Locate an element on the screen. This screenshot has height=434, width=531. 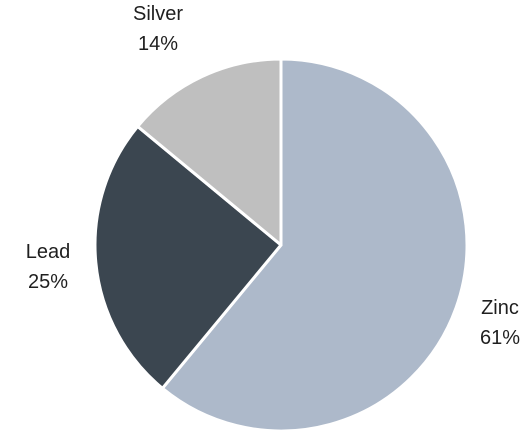
data-label-percent: 61% is located at coordinates (500, 338).